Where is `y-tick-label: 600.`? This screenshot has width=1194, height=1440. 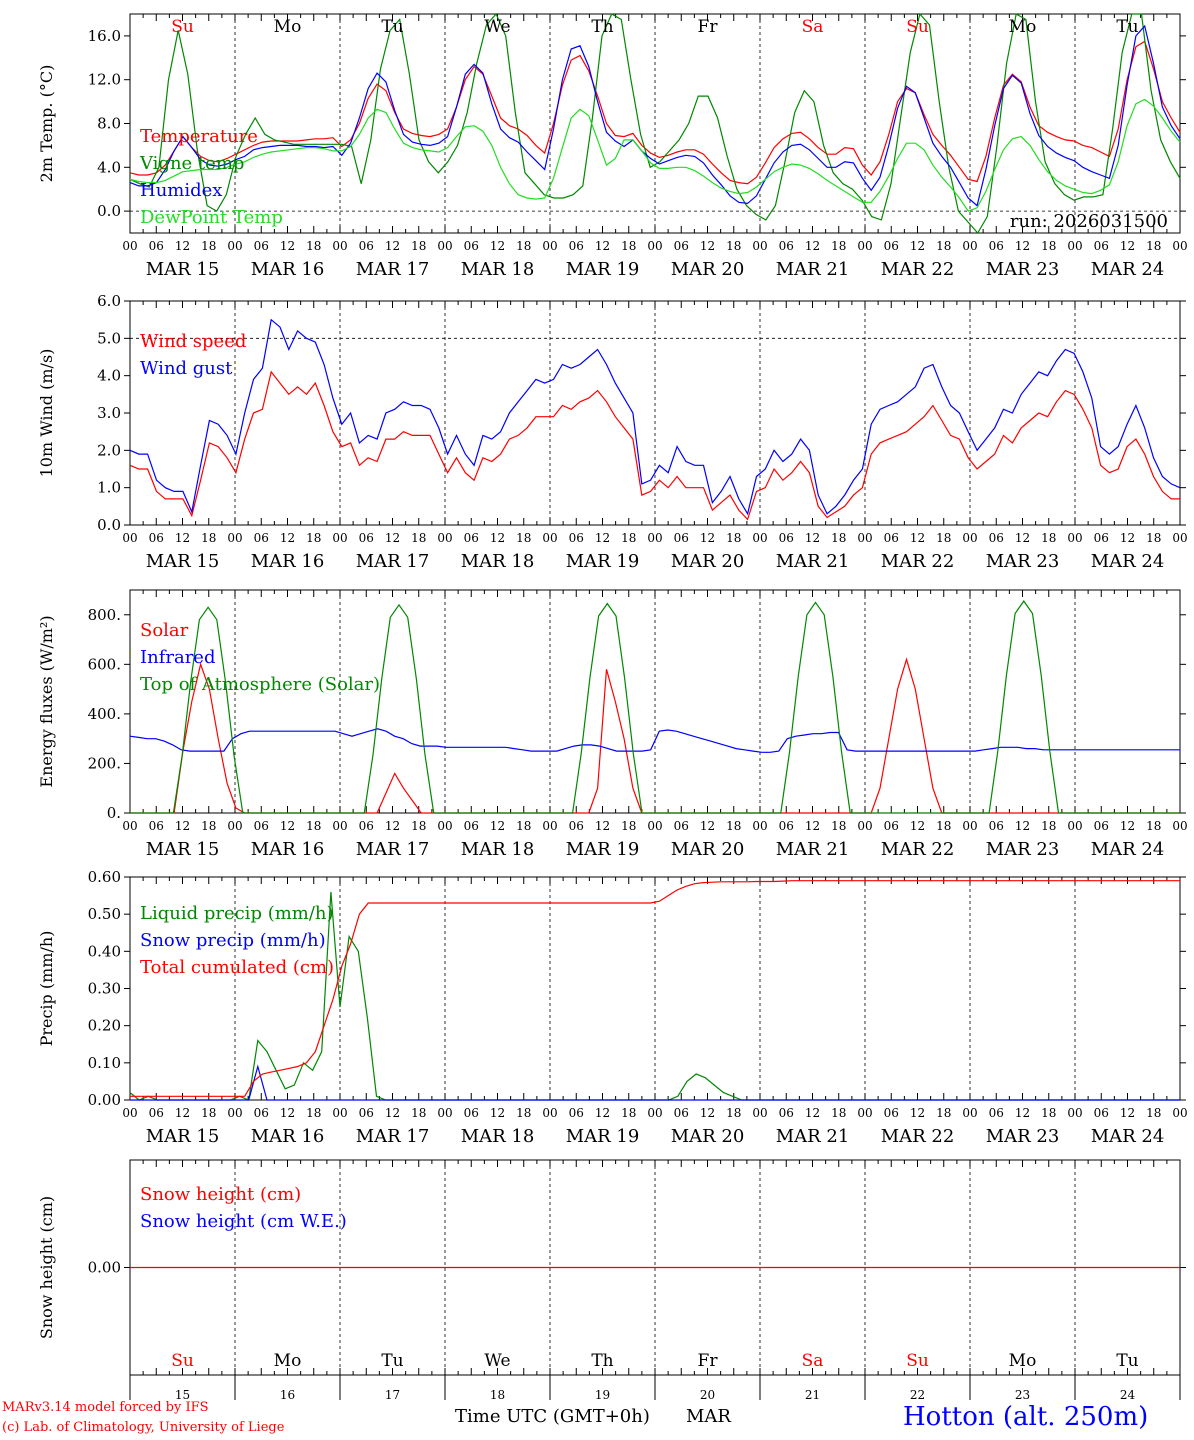 y-tick-label: 600. is located at coordinates (104, 664).